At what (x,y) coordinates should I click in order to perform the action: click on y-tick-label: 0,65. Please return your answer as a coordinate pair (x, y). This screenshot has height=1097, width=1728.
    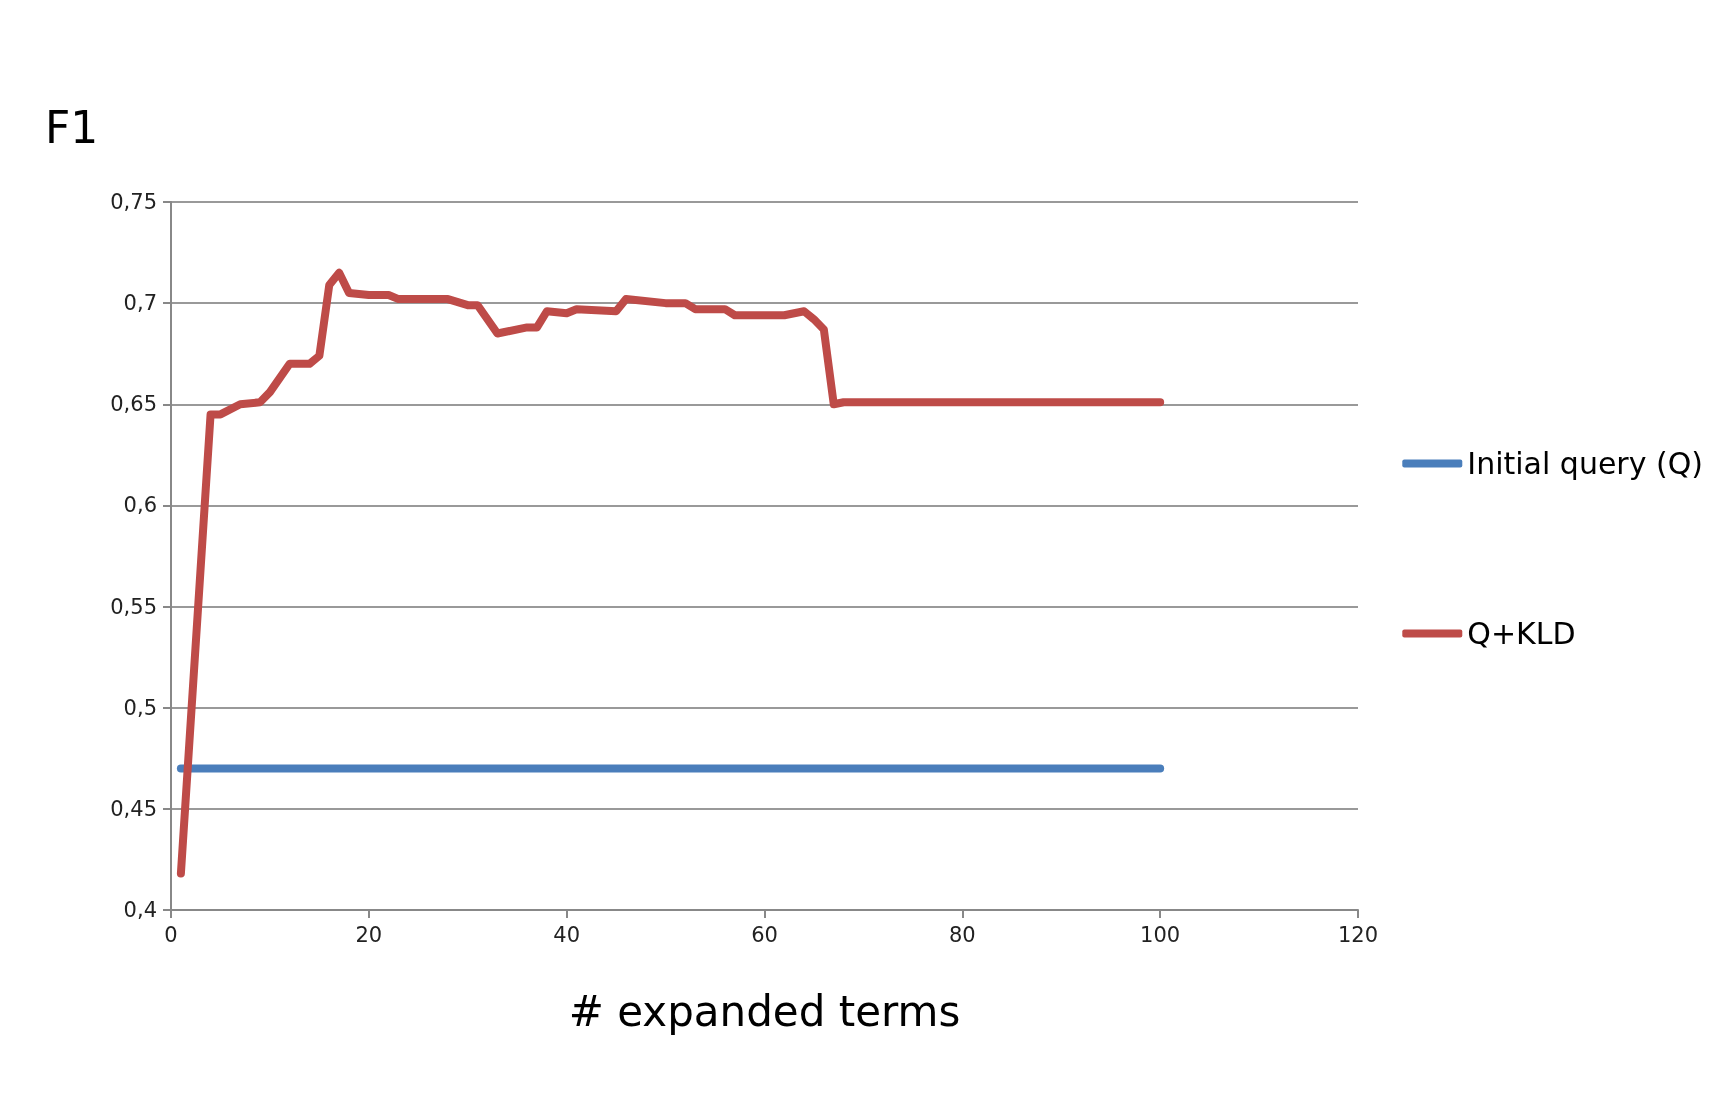
    Looking at the image, I should click on (133, 404).